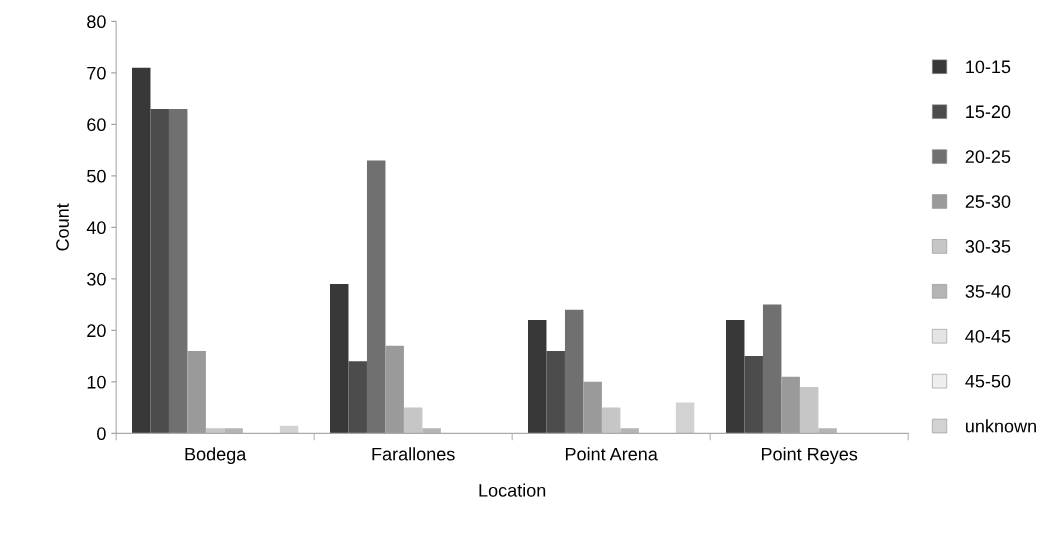 The height and width of the screenshot is (535, 1056). I want to click on legend-label: 30-35, so click(988, 246).